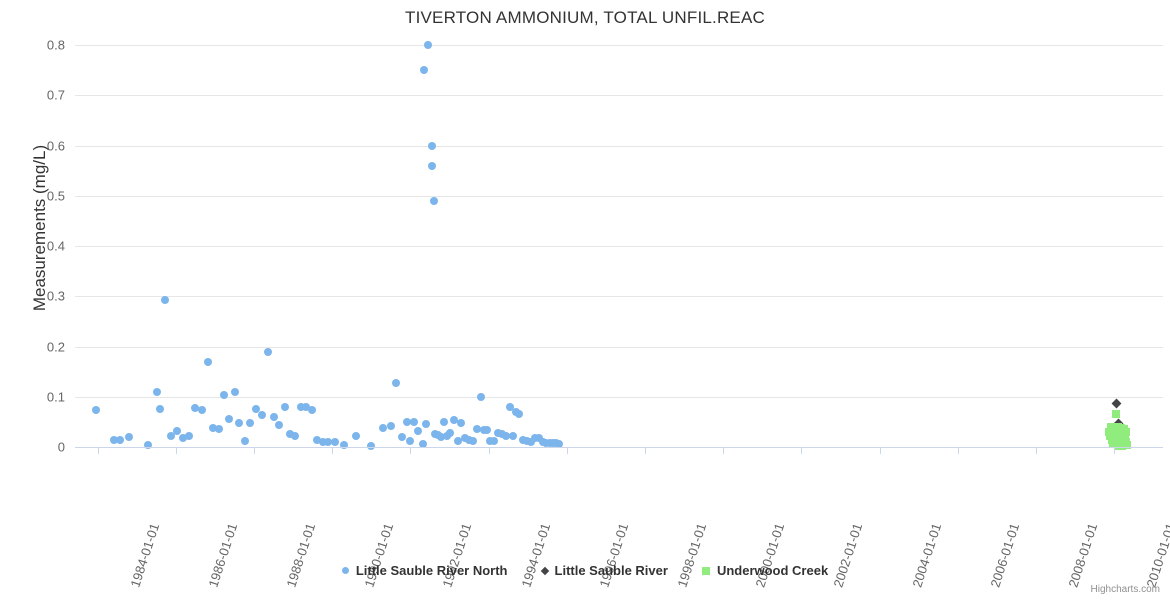 The image size is (1170, 600). What do you see at coordinates (604, 570) in the screenshot?
I see `legend-item-2: Little Sauble River` at bounding box center [604, 570].